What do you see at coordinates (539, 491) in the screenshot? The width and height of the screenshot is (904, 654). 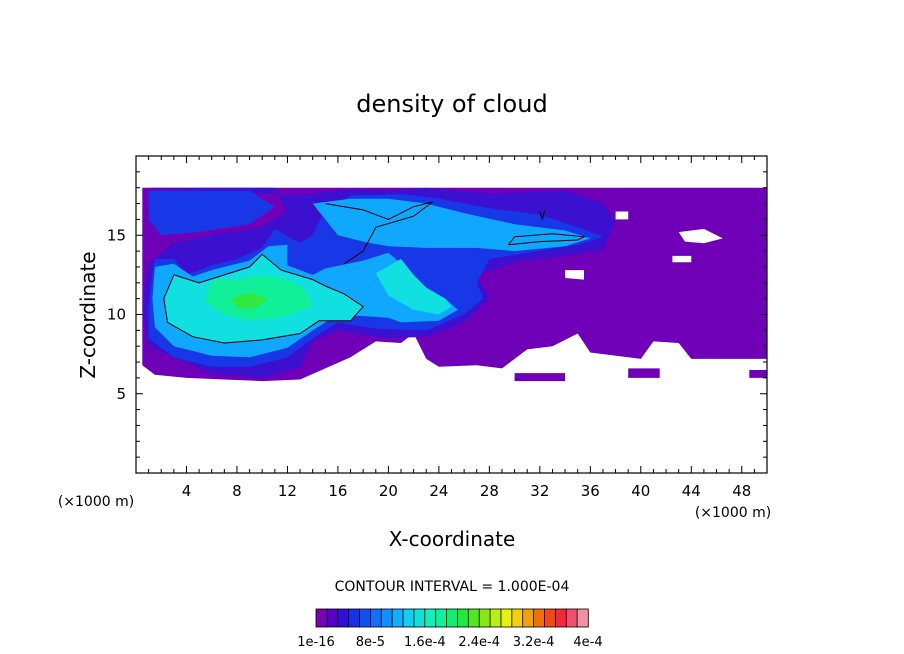 I see `x-tick-label: 32` at bounding box center [539, 491].